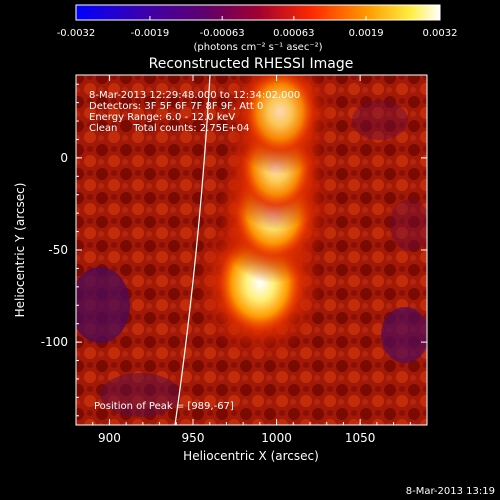 This screenshot has height=500, width=500. Describe the element at coordinates (169, 128) in the screenshot. I see `annotation-total-counts: Clean Total counts: 2.75E+04` at that location.